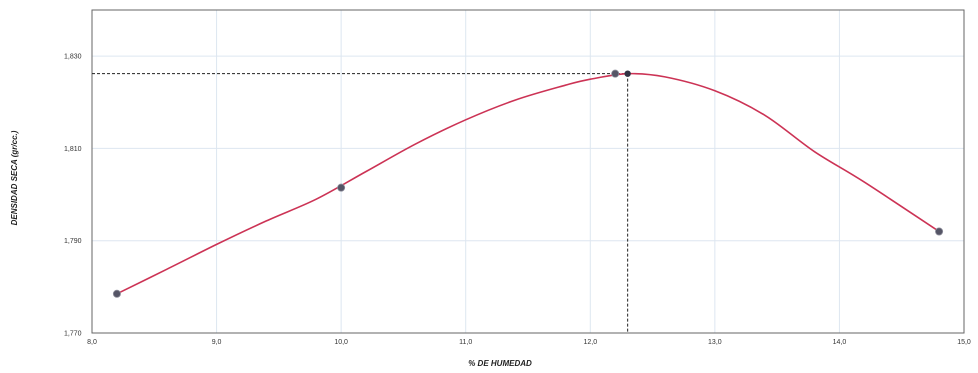  Describe the element at coordinates (715, 342) in the screenshot. I see `x-tick-label: 13,0` at that location.